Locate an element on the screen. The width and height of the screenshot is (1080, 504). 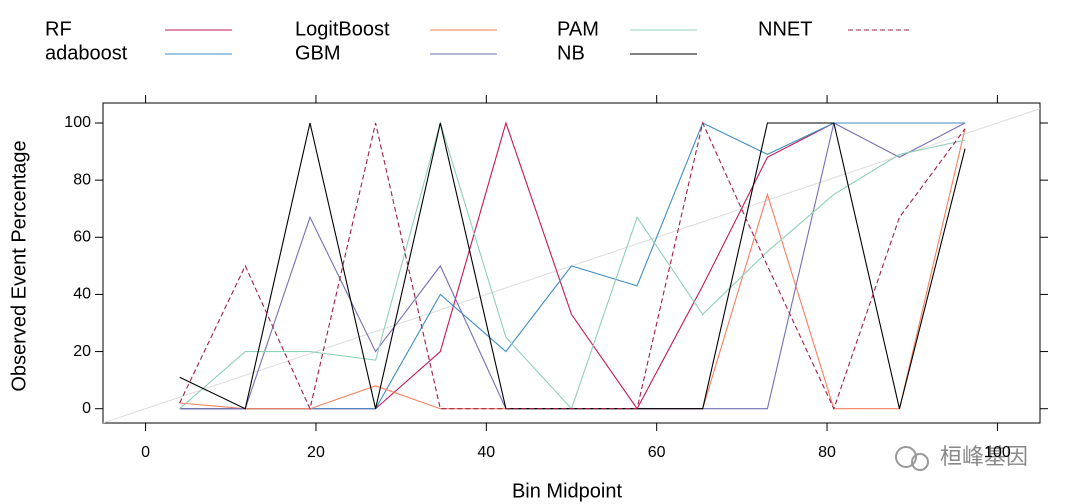
x-tick-label: 0 is located at coordinates (145, 452).